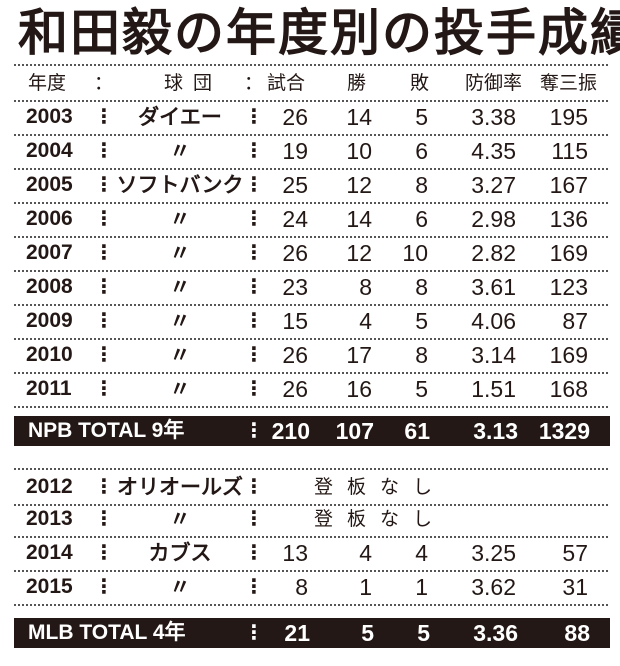 This screenshot has height=666, width=620. What do you see at coordinates (365, 587) in the screenshot?
I see `wins-cell: 1` at bounding box center [365, 587].